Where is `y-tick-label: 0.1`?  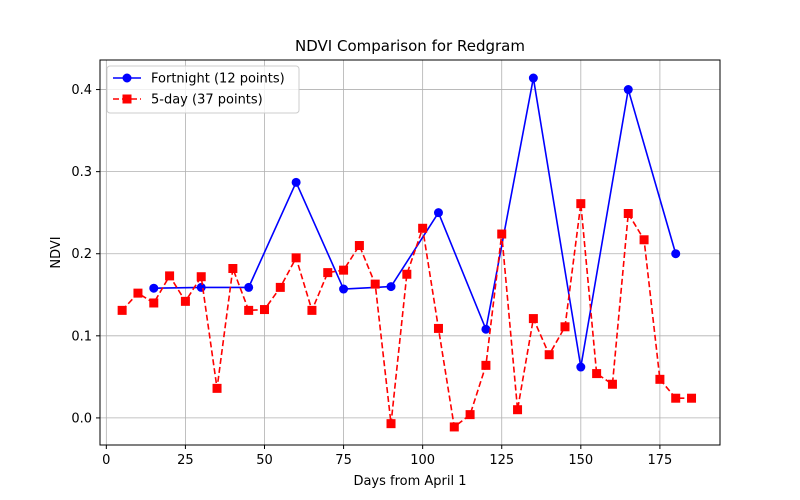
y-tick-label: 0.1 is located at coordinates (81, 336).